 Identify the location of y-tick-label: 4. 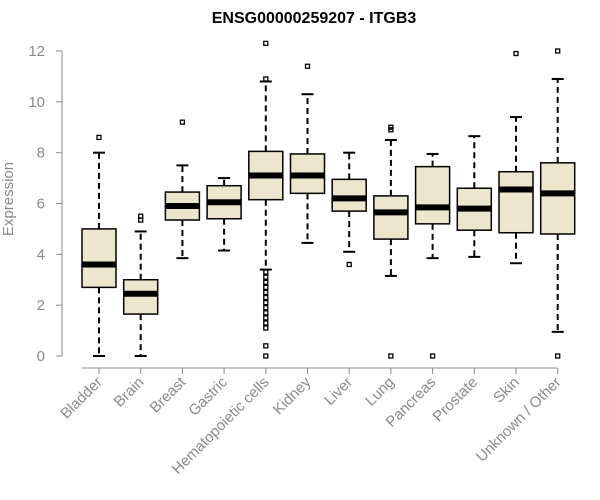
(41, 254).